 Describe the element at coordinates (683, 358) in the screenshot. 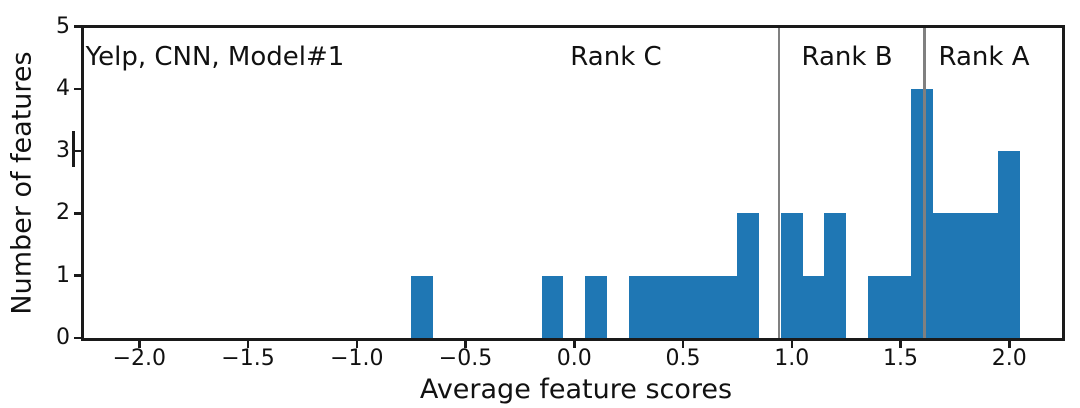

I see `x-tick-label: 0.5` at that location.